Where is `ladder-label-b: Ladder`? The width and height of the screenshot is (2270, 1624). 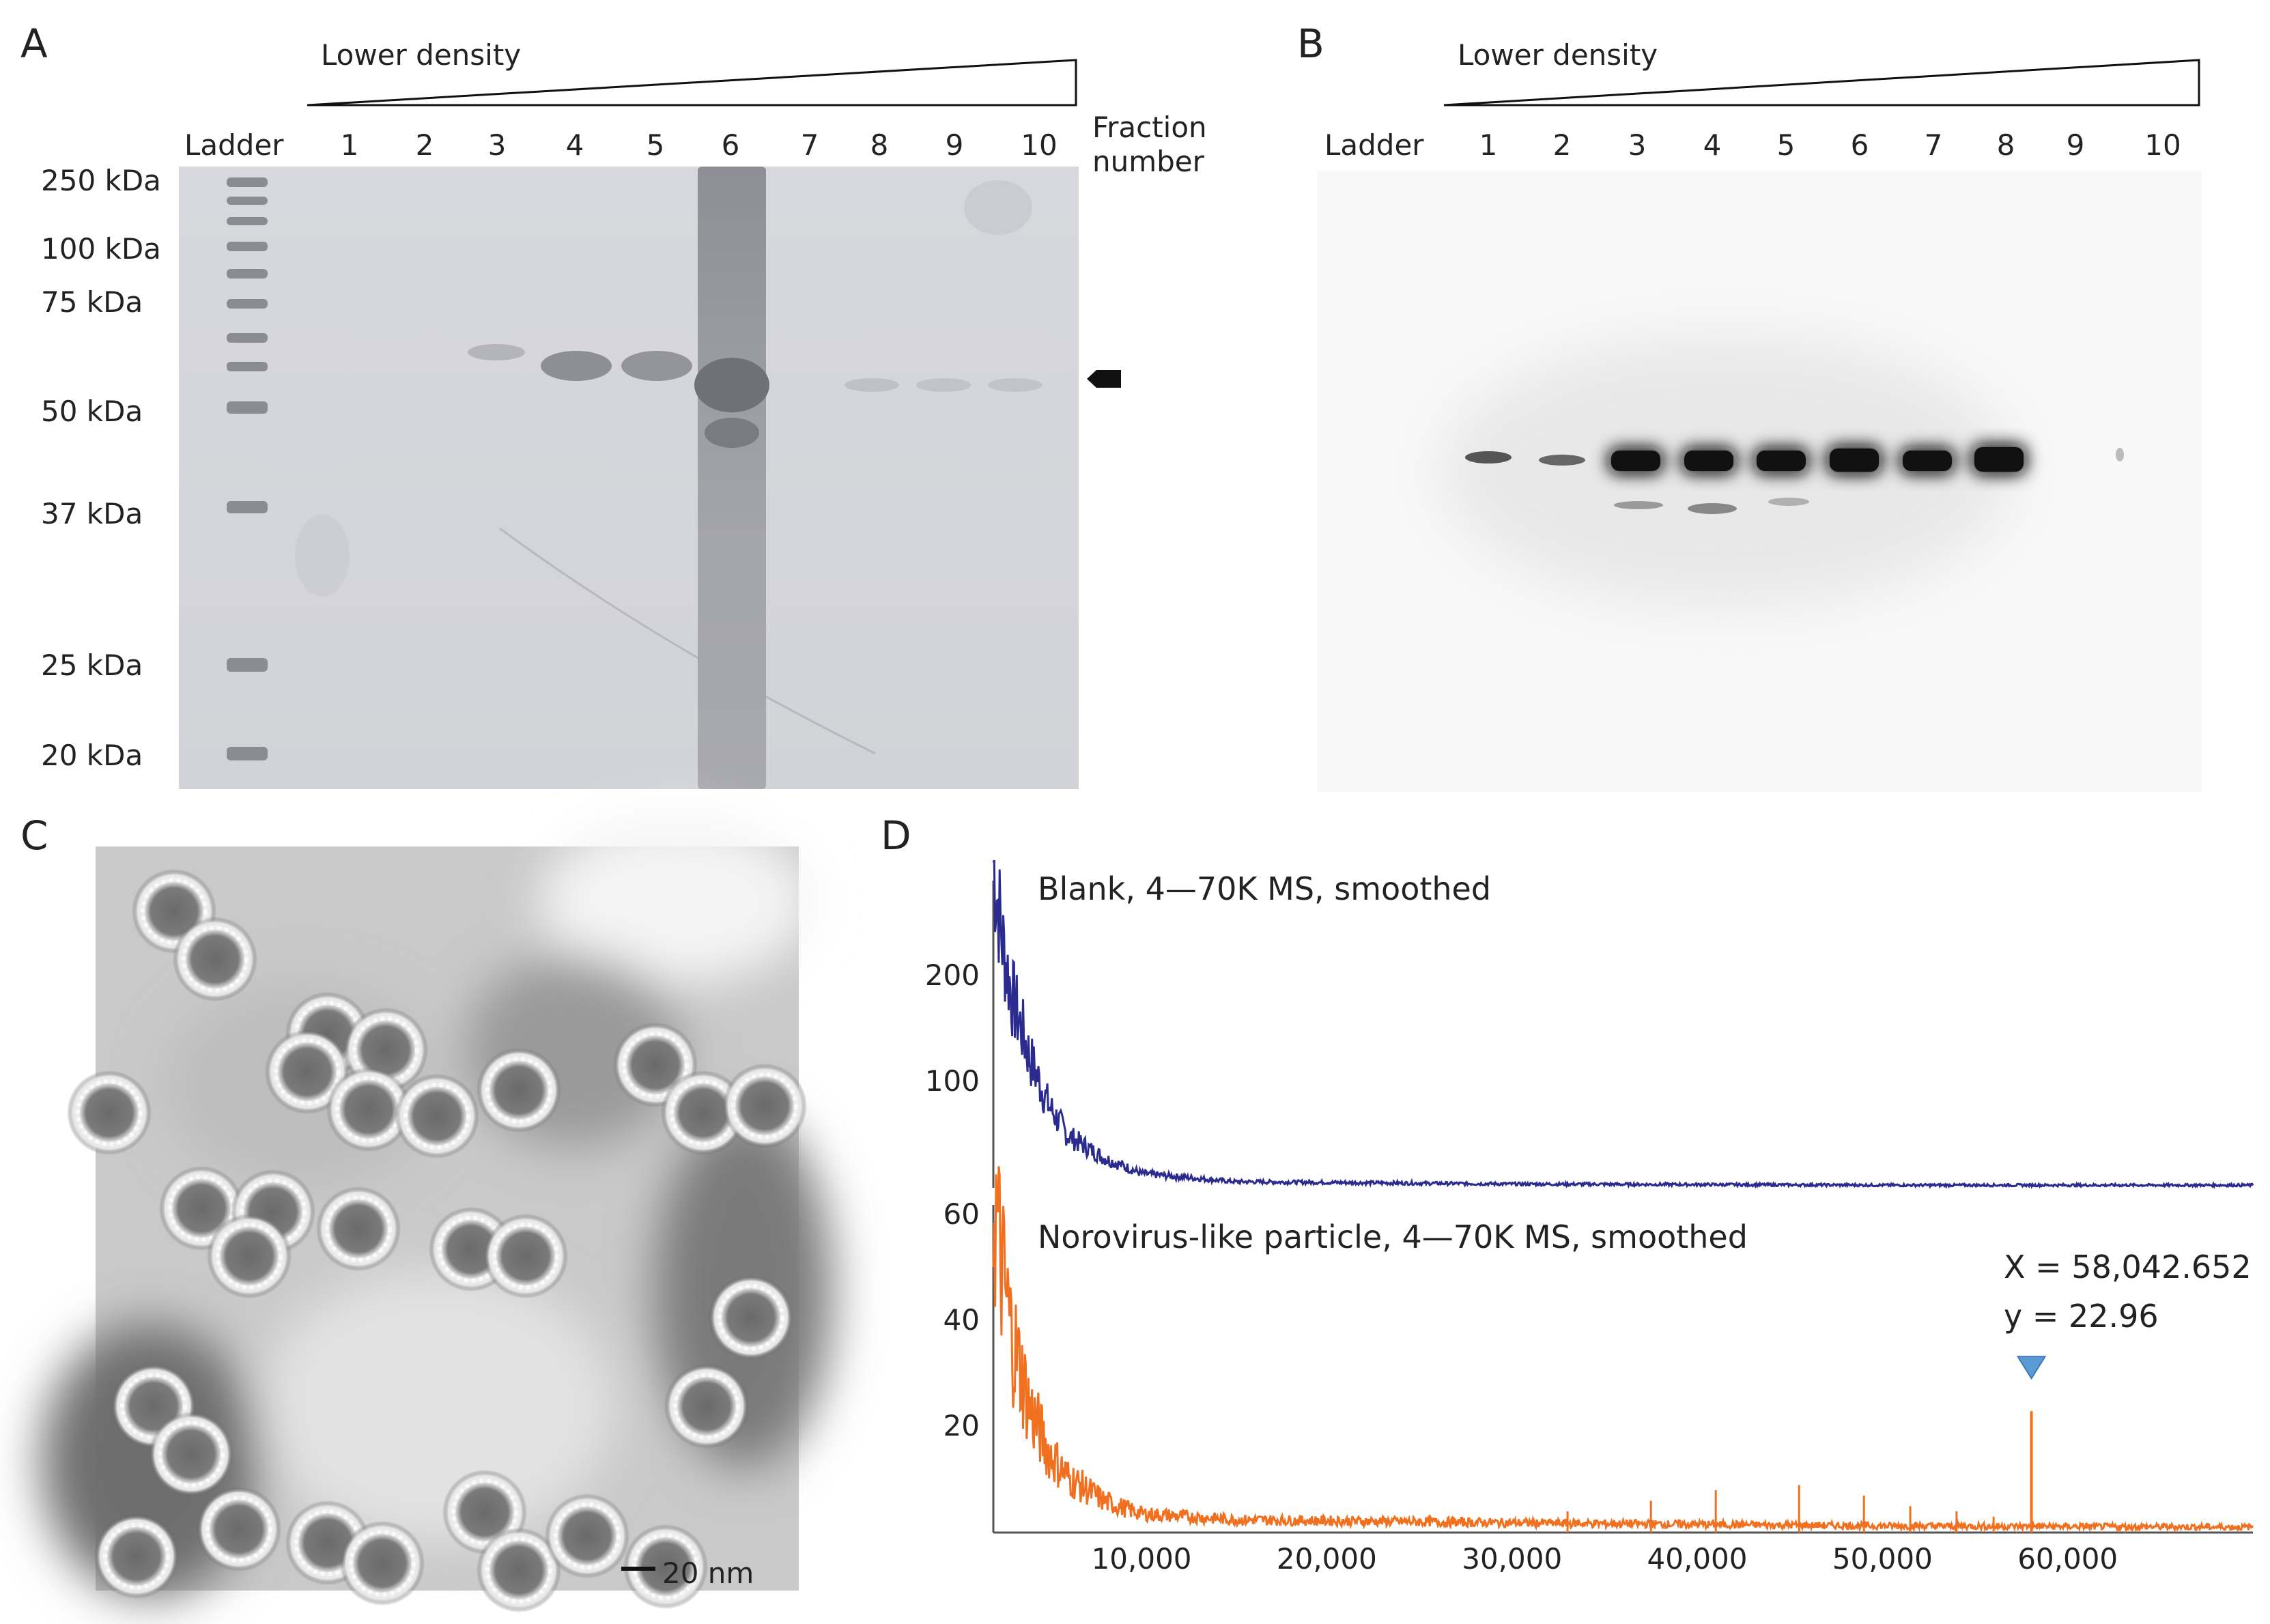 ladder-label-b: Ladder is located at coordinates (1374, 145).